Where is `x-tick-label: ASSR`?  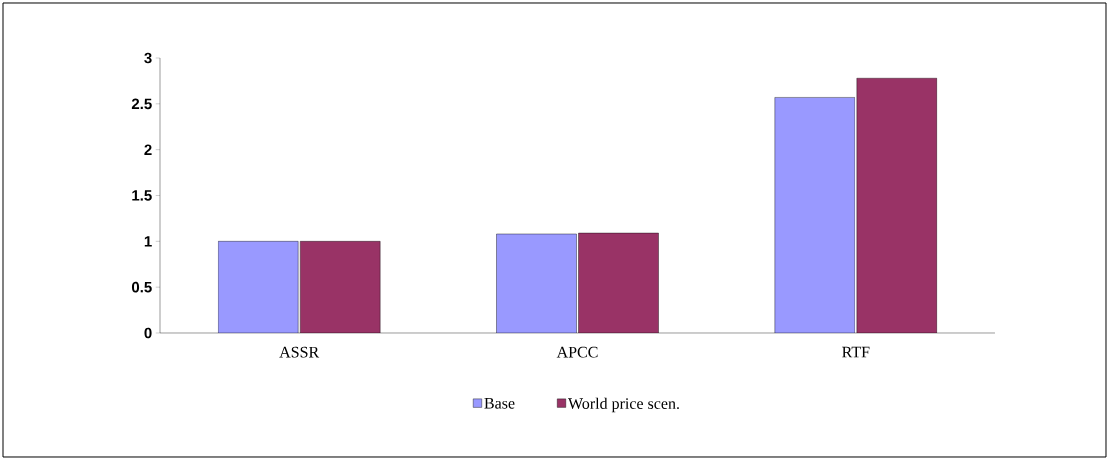
x-tick-label: ASSR is located at coordinates (299, 352).